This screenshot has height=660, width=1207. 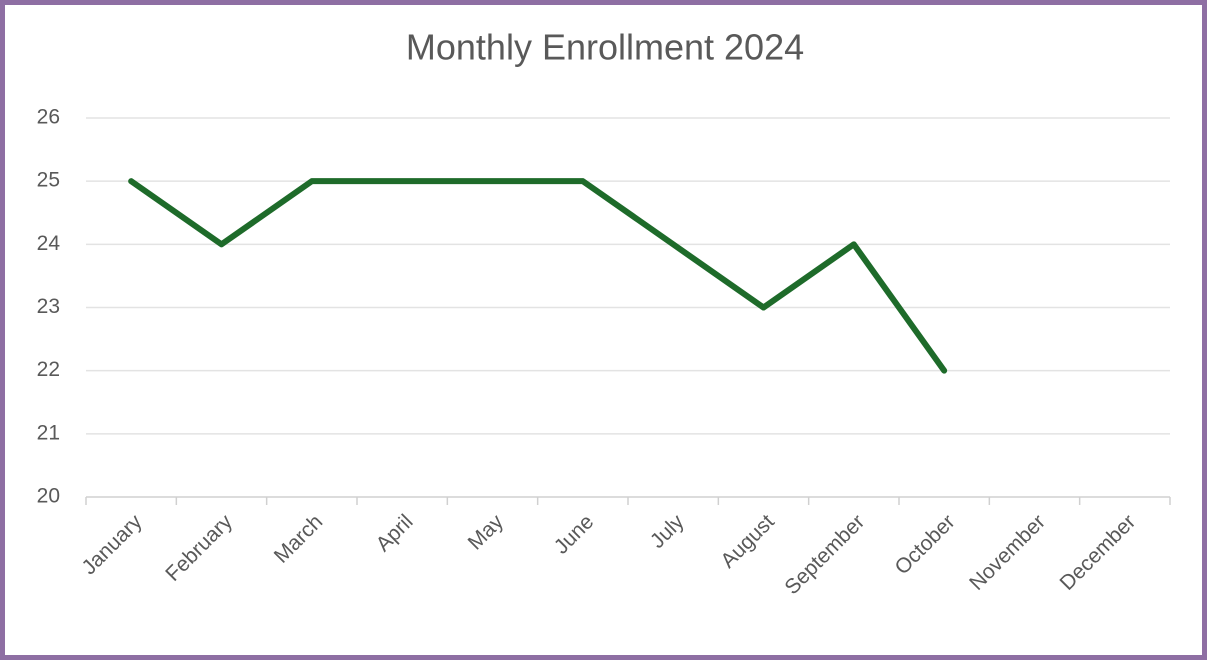 I want to click on y-tick-label: 23, so click(x=48, y=306).